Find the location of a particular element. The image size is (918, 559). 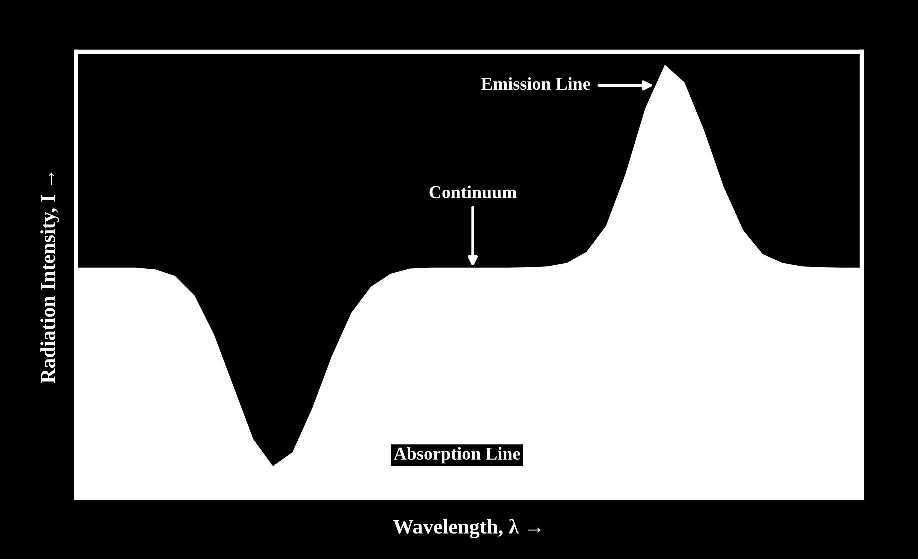

annotation: Absorption Line is located at coordinates (457, 455).